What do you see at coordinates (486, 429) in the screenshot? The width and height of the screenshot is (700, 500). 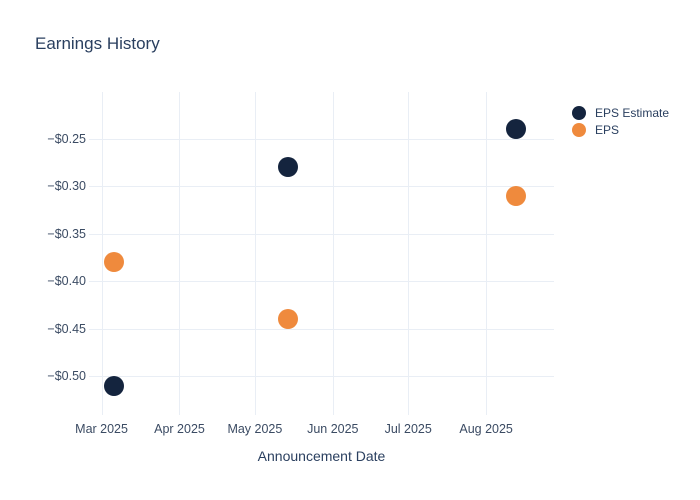 I see `x-tick-label: Aug 2025` at bounding box center [486, 429].